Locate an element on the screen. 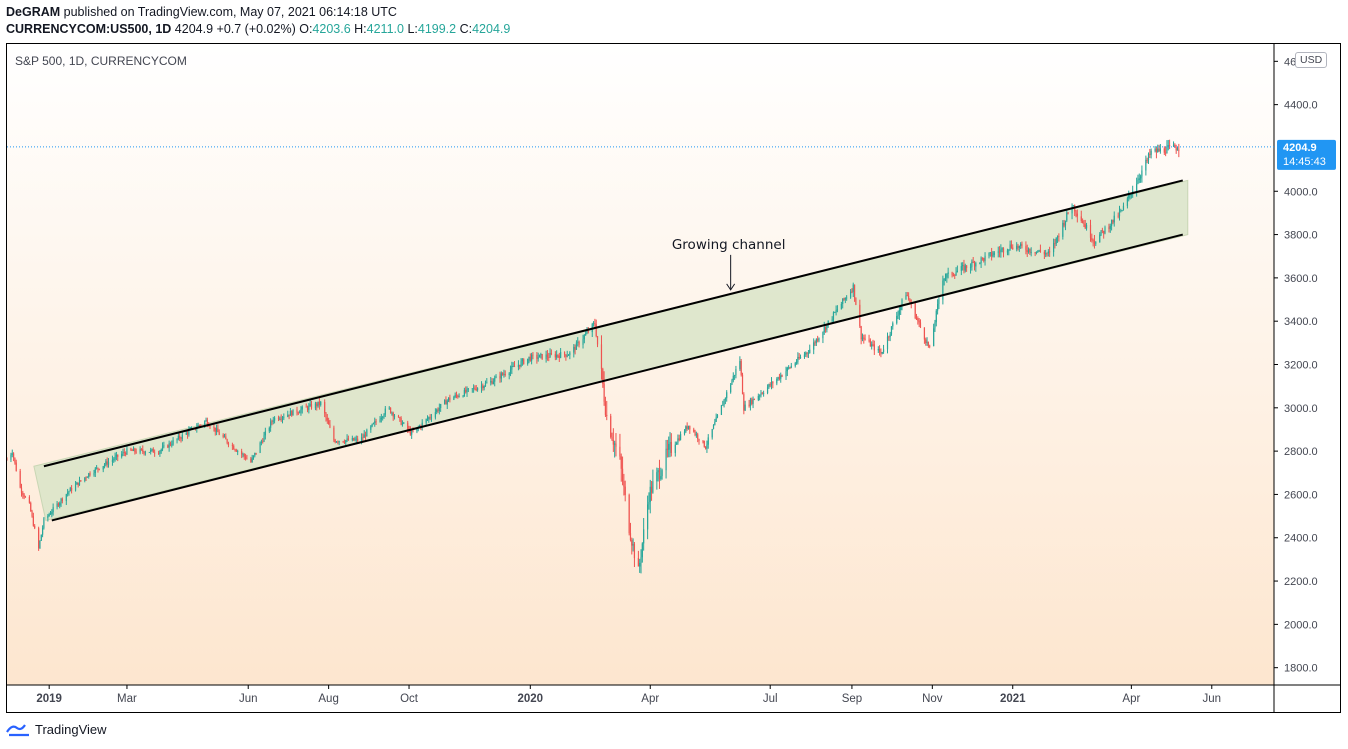 This screenshot has height=749, width=1348. footer: TradingView is located at coordinates (56, 729).